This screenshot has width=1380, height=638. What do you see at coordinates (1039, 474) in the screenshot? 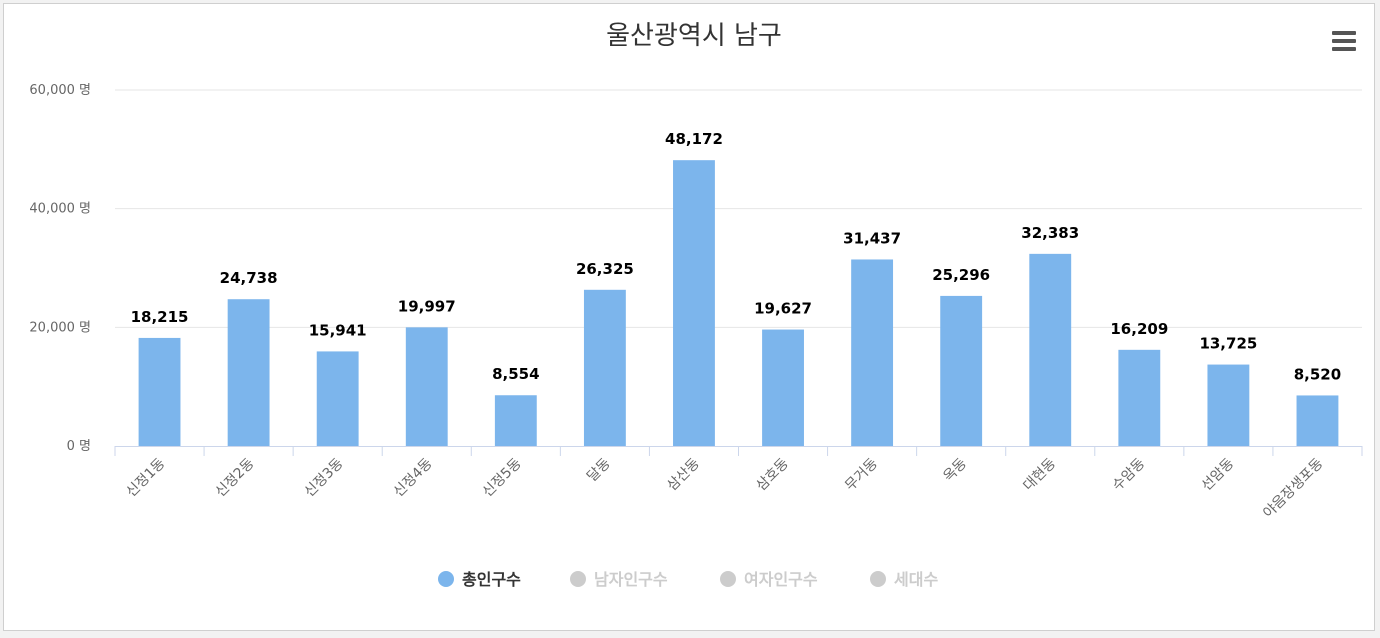
I see `x-tick-label: 대현동` at bounding box center [1039, 474].